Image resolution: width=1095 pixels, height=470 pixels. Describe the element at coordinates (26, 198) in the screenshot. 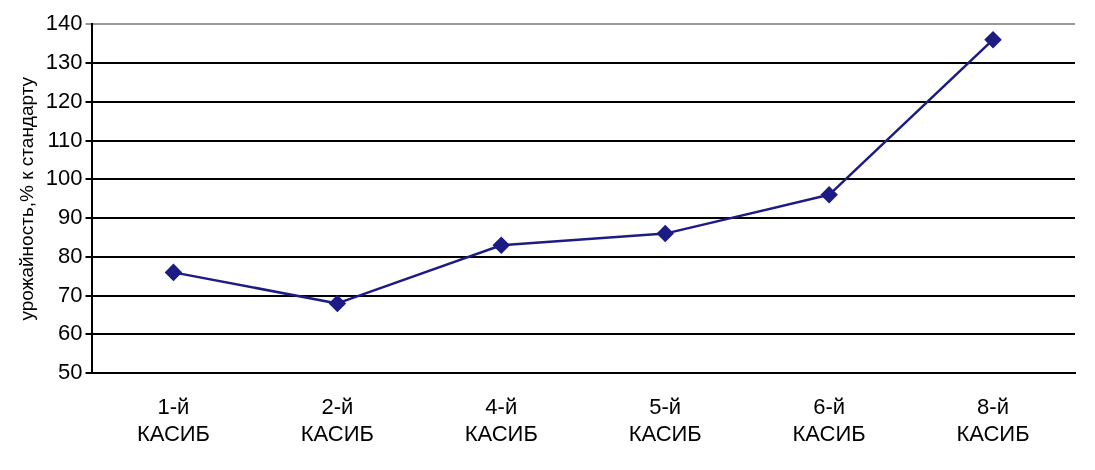

I see `y-axis-title: урожайность,% к стандарту` at that location.